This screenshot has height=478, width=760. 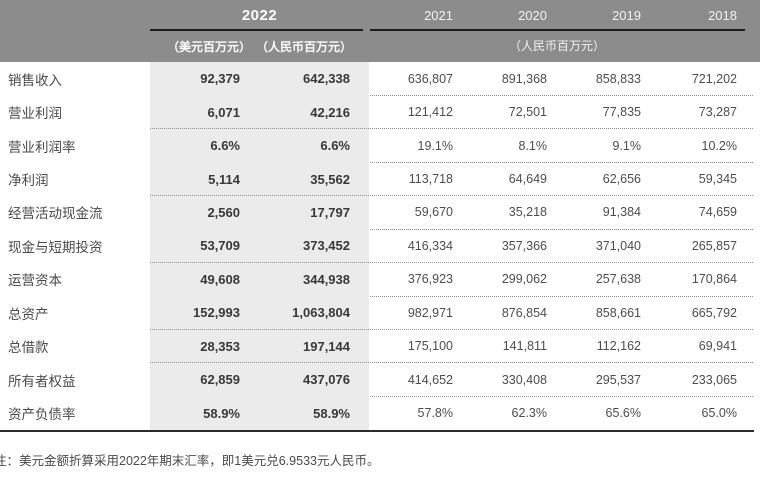 What do you see at coordinates (430, 245) in the screenshot?
I see `value-2021: 416,334` at bounding box center [430, 245].